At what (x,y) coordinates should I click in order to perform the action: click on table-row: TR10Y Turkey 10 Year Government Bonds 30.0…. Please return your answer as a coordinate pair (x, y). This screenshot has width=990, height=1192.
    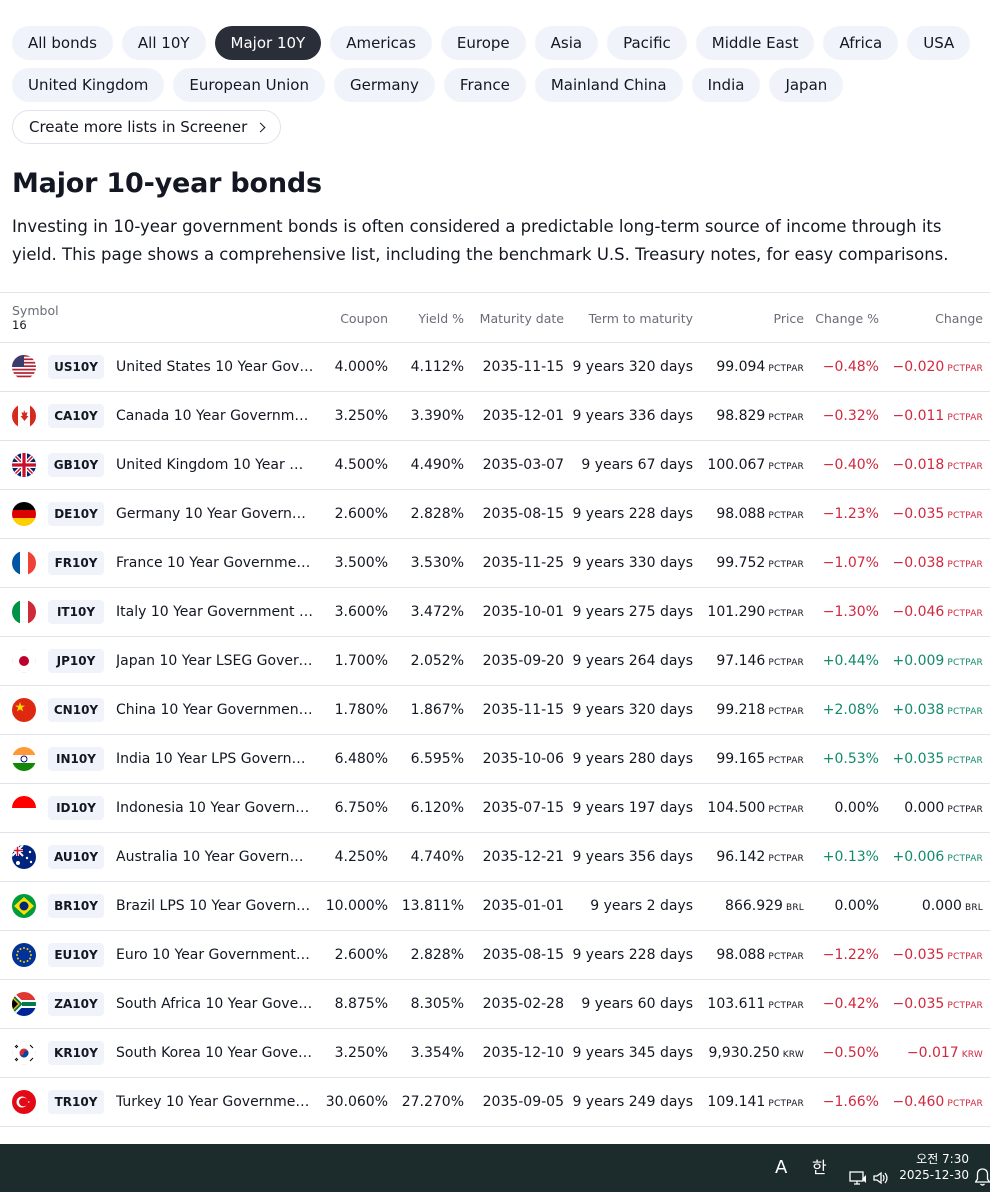
    Looking at the image, I should click on (495, 1102).